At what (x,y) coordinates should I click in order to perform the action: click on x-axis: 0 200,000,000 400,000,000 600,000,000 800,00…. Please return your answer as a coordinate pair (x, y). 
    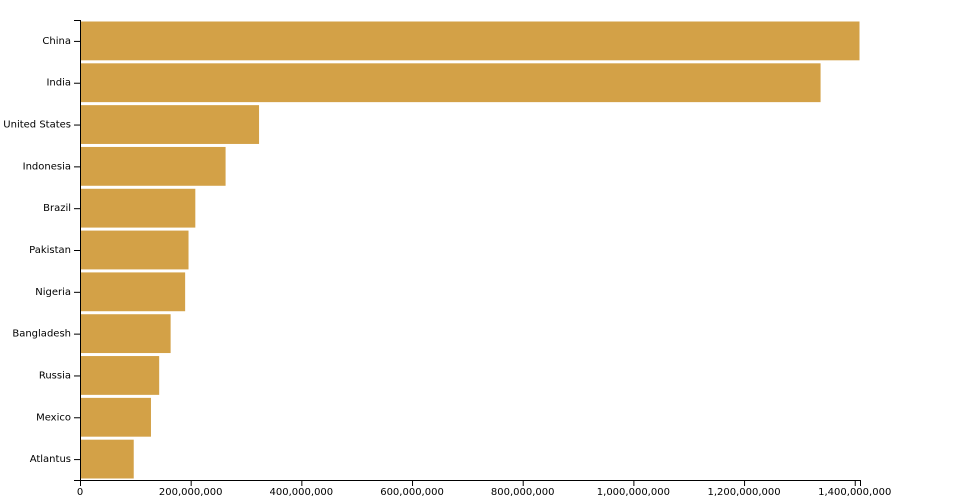
    Looking at the image, I should click on (484, 489).